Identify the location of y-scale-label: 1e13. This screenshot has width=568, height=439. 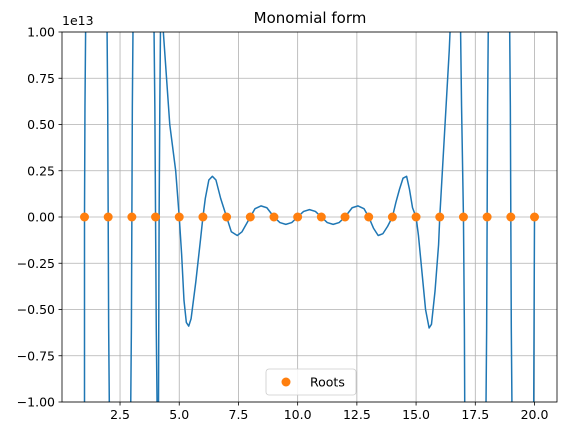
(78, 20).